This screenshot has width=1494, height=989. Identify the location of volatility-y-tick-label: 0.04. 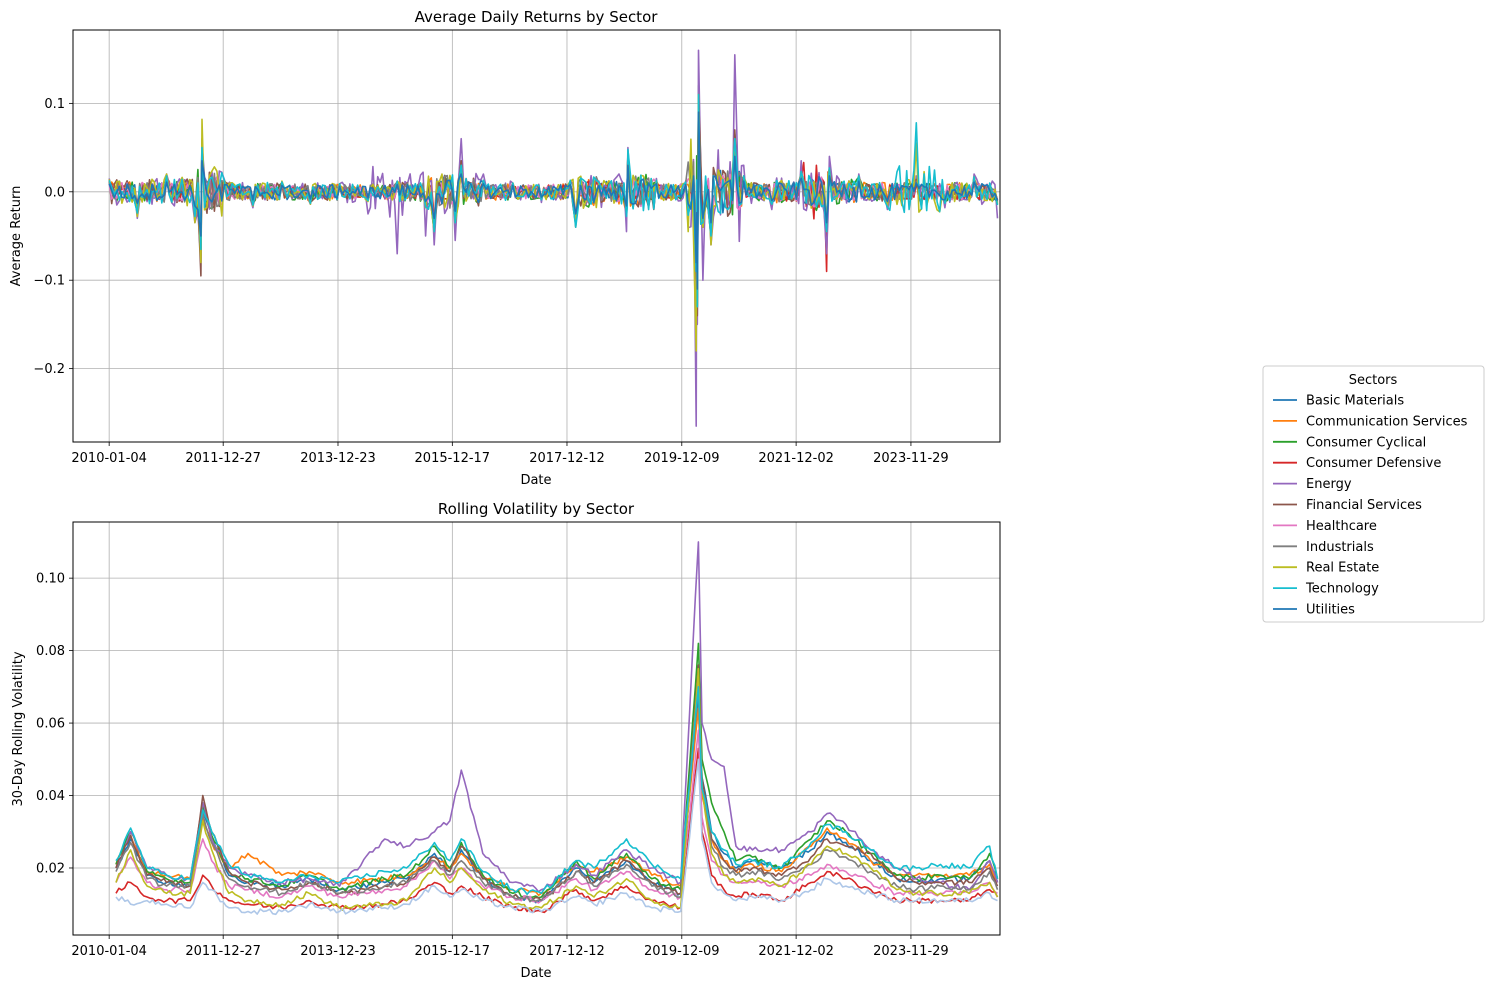
(50, 796).